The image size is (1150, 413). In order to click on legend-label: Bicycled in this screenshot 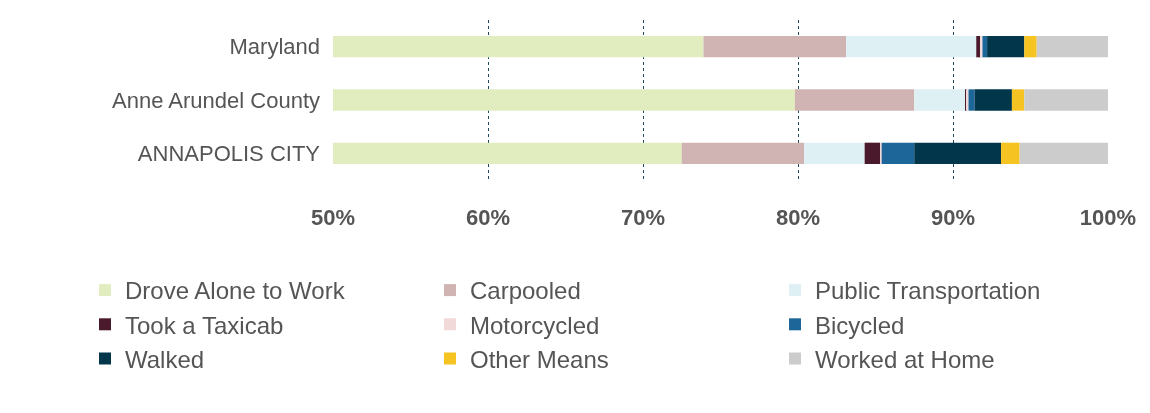, I will do `click(860, 325)`.